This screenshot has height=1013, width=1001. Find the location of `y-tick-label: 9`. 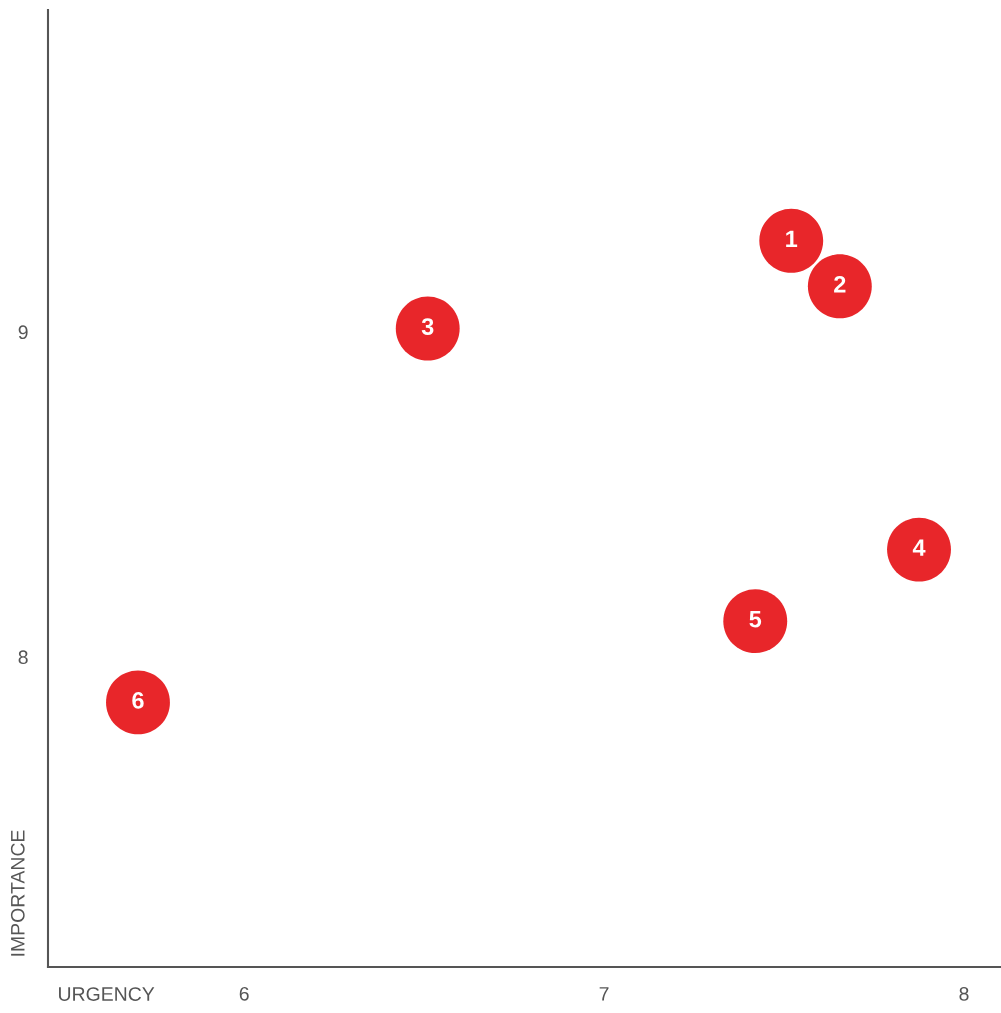

y-tick-label: 9 is located at coordinates (23, 332).